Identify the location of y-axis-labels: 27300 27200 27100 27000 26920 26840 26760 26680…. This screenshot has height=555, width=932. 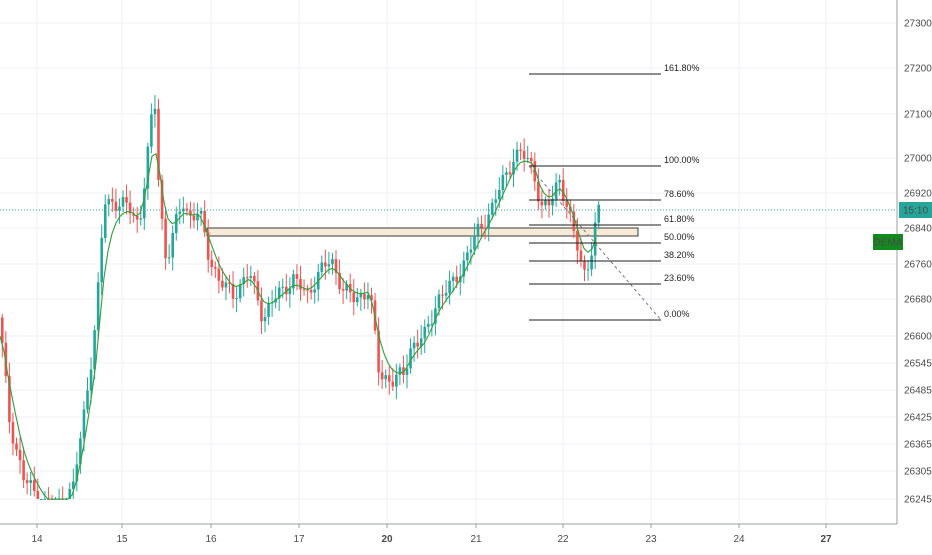
(918, 262).